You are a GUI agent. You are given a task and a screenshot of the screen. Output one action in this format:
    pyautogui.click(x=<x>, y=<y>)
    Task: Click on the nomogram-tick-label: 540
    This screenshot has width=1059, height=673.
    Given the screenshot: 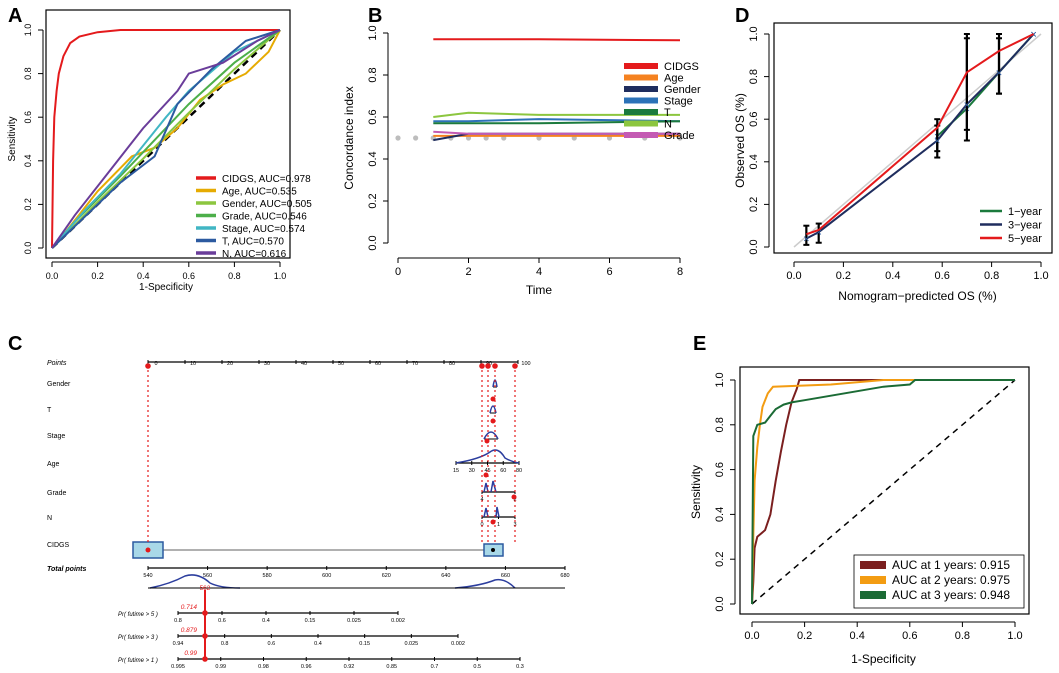 What is the action you would take?
    pyautogui.click(x=147, y=576)
    